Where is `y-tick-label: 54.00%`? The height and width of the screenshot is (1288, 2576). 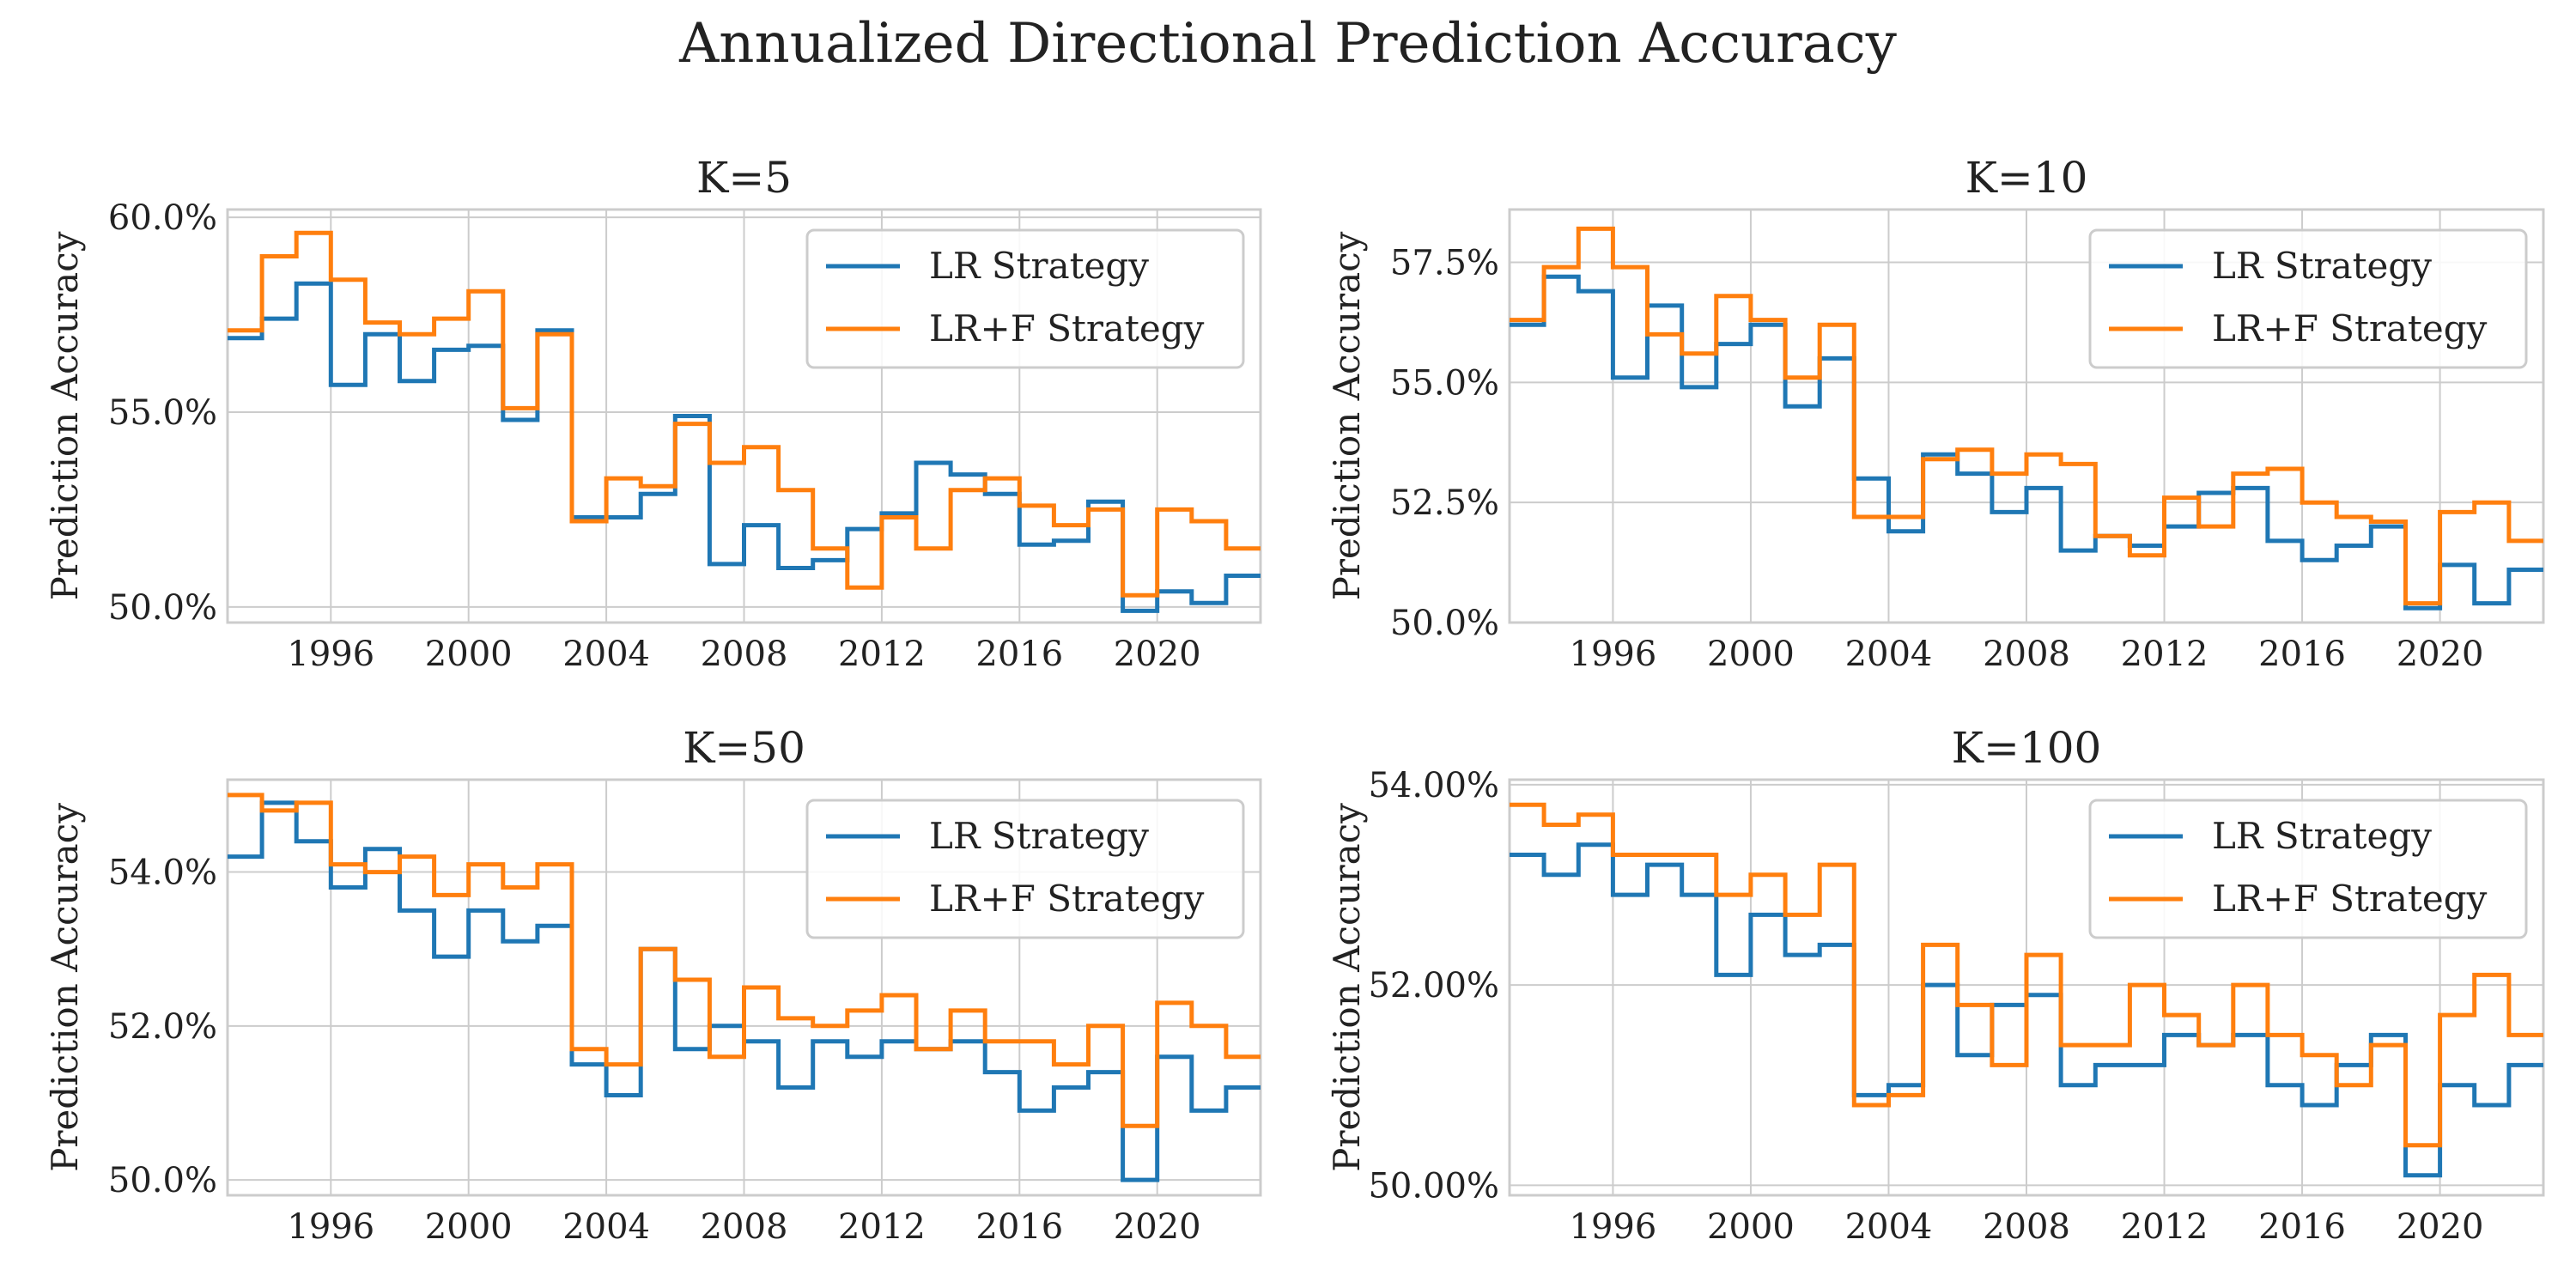 y-tick-label: 54.00% is located at coordinates (1433, 786).